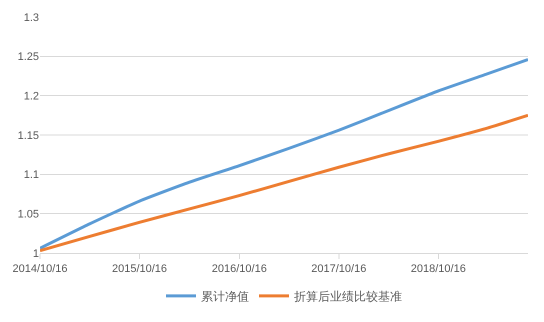  I want to click on y-tick-label: 1.2, so click(31, 96).